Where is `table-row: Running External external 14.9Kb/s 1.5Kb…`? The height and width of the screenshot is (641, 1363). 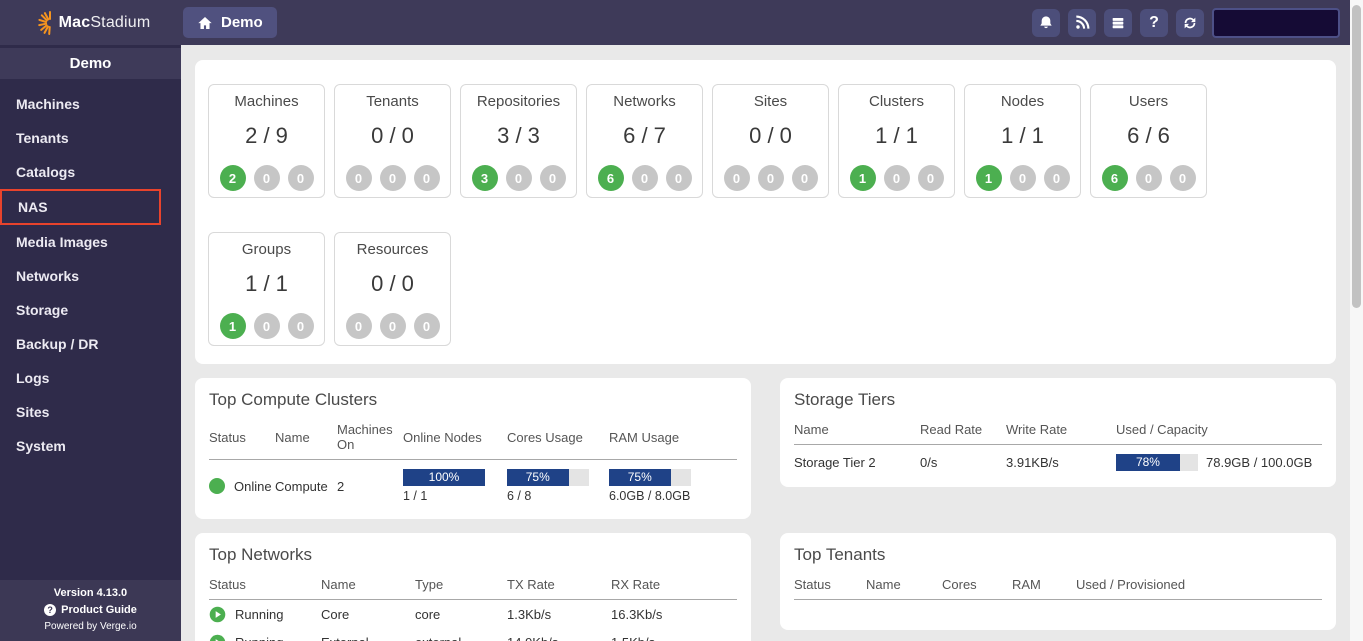 table-row: Running External external 14.9Kb/s 1.5Kb… is located at coordinates (473, 634).